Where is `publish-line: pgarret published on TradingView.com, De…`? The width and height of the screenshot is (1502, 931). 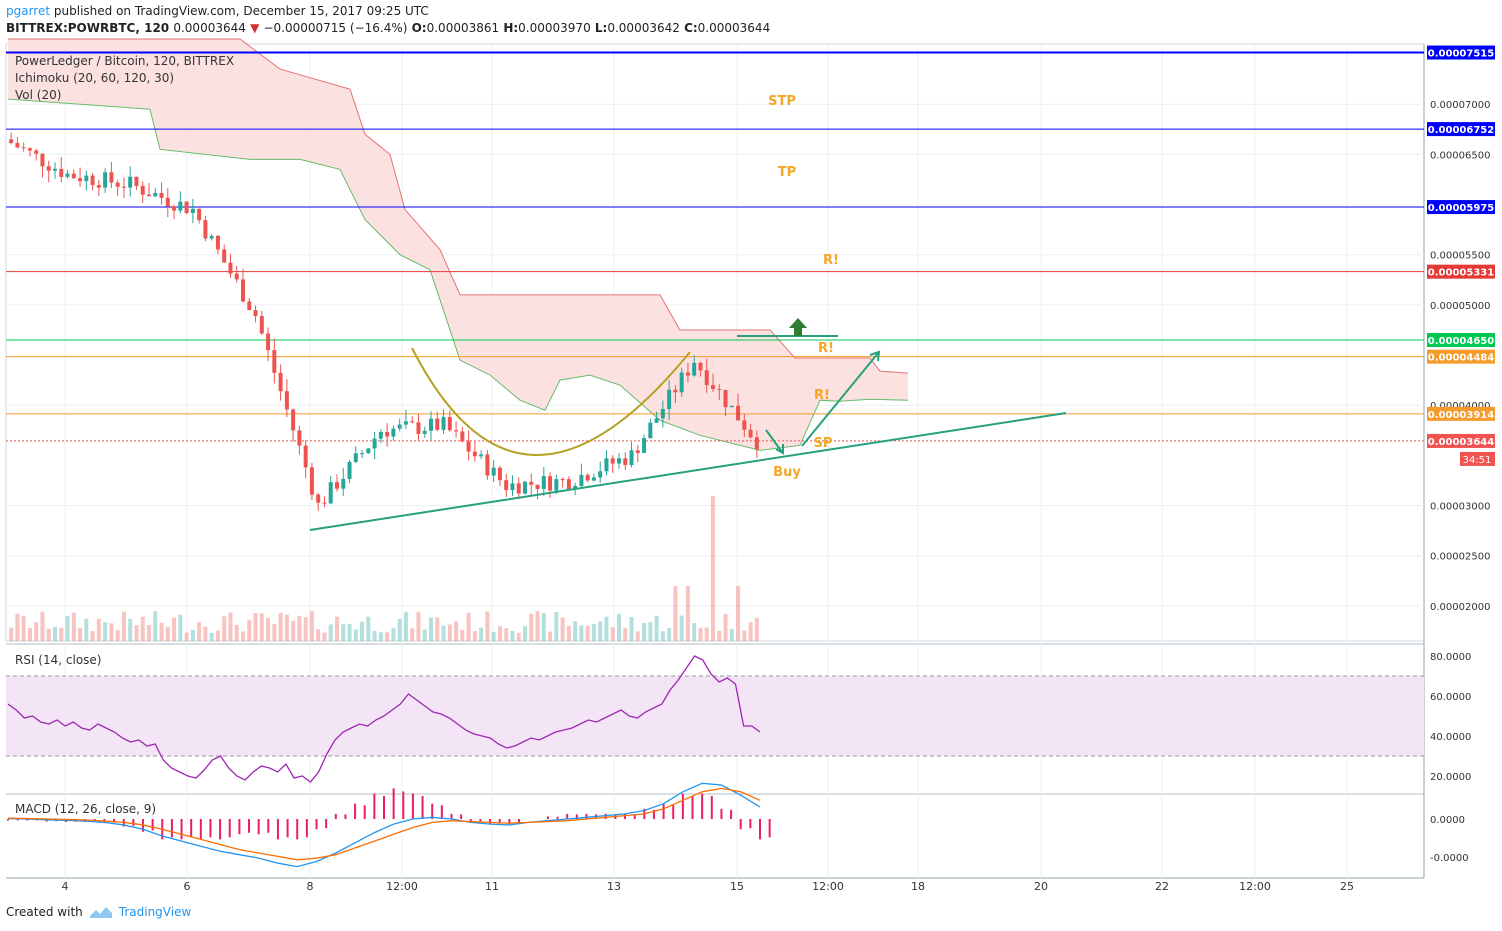
publish-line: pgarret published on TradingView.com, De… is located at coordinates (217, 11).